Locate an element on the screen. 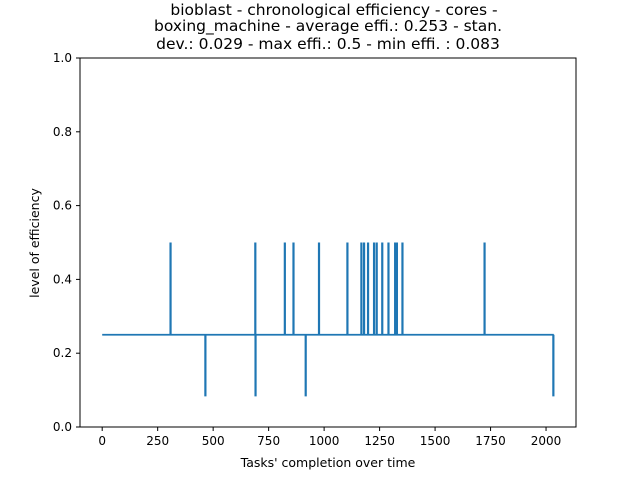 This screenshot has height=480, width=640. y-tick-label: 0.6 is located at coordinates (62, 206).